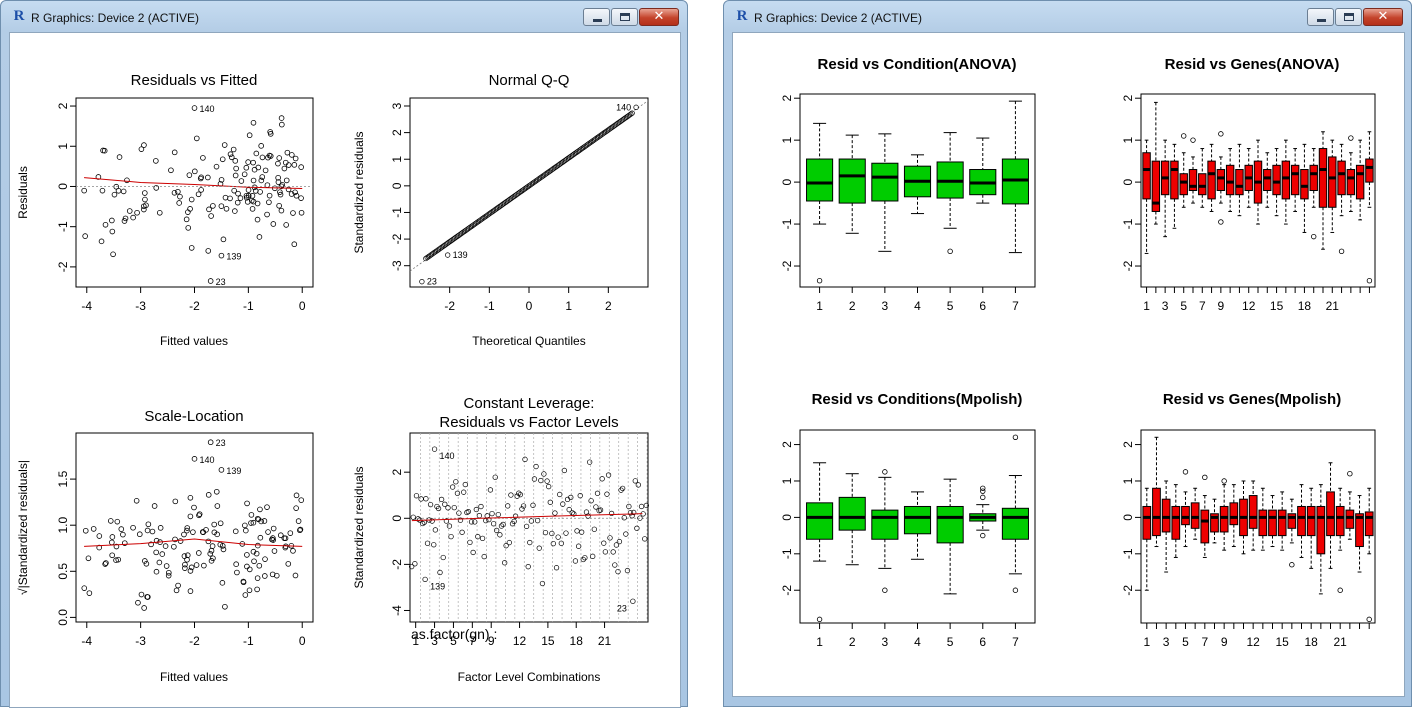  What do you see at coordinates (193, 416) in the screenshot?
I see `chart-title: Scale-Location` at bounding box center [193, 416].